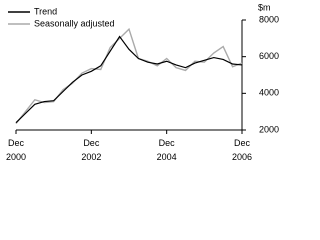  Describe the element at coordinates (269, 129) in the screenshot. I see `y-tick-label: 2000` at that location.